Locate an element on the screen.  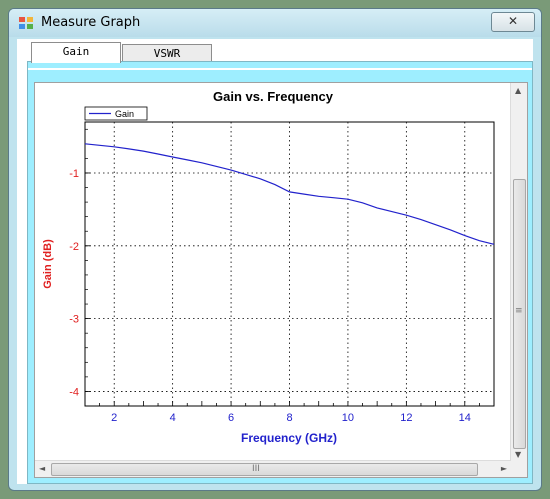
horizontal-scrollbar: ◄ III ► is located at coordinates (273, 468).